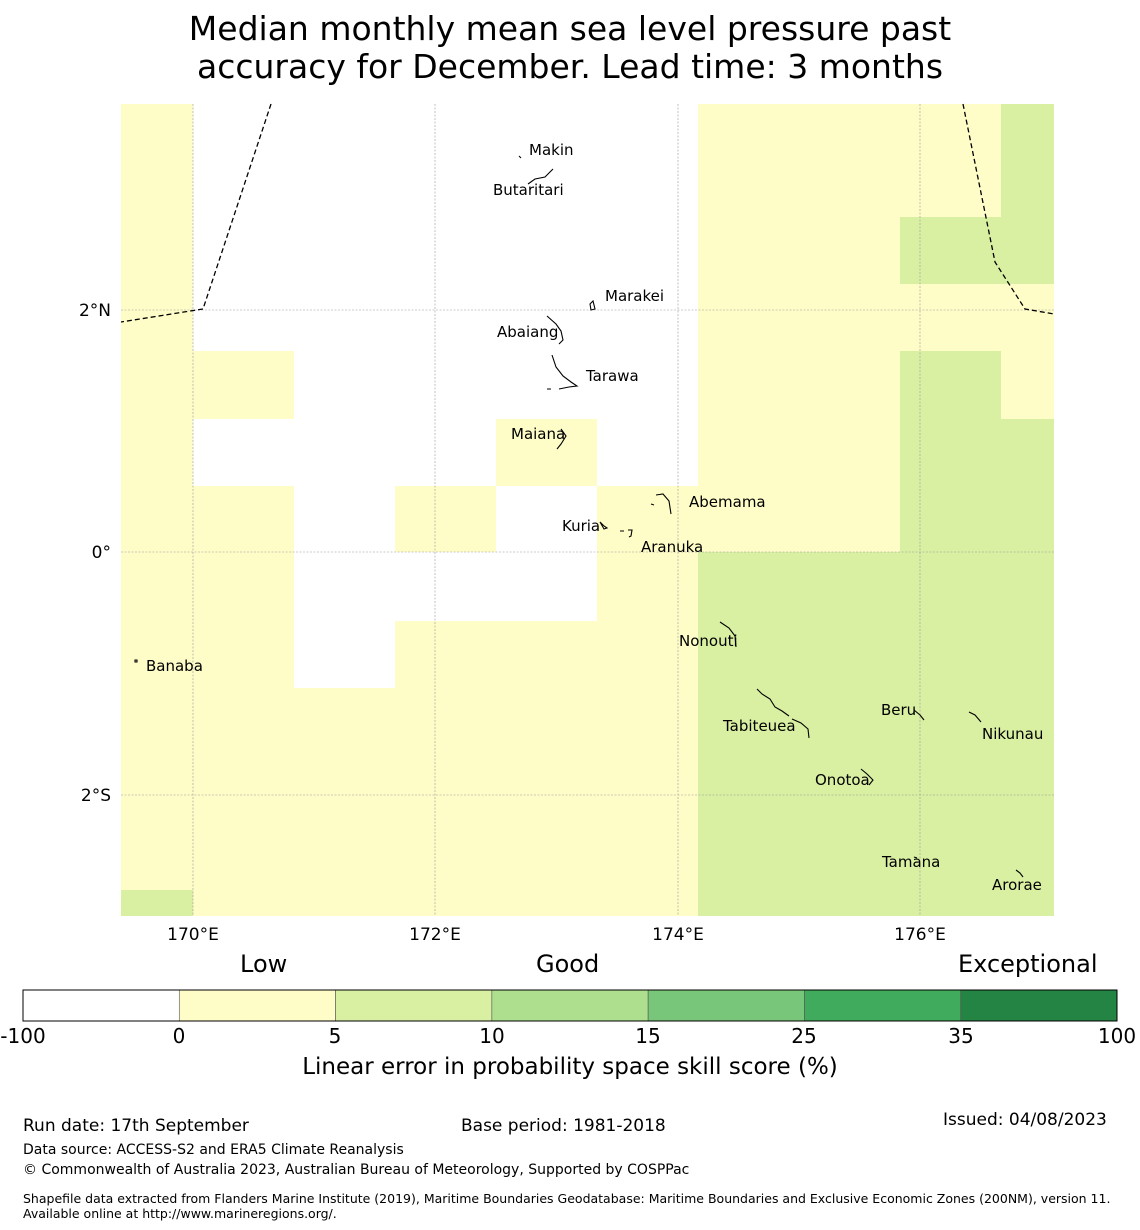 Image resolution: width=1140 pixels, height=1230 pixels. Describe the element at coordinates (804, 1036) in the screenshot. I see `colorbar-tick: 25` at that location.